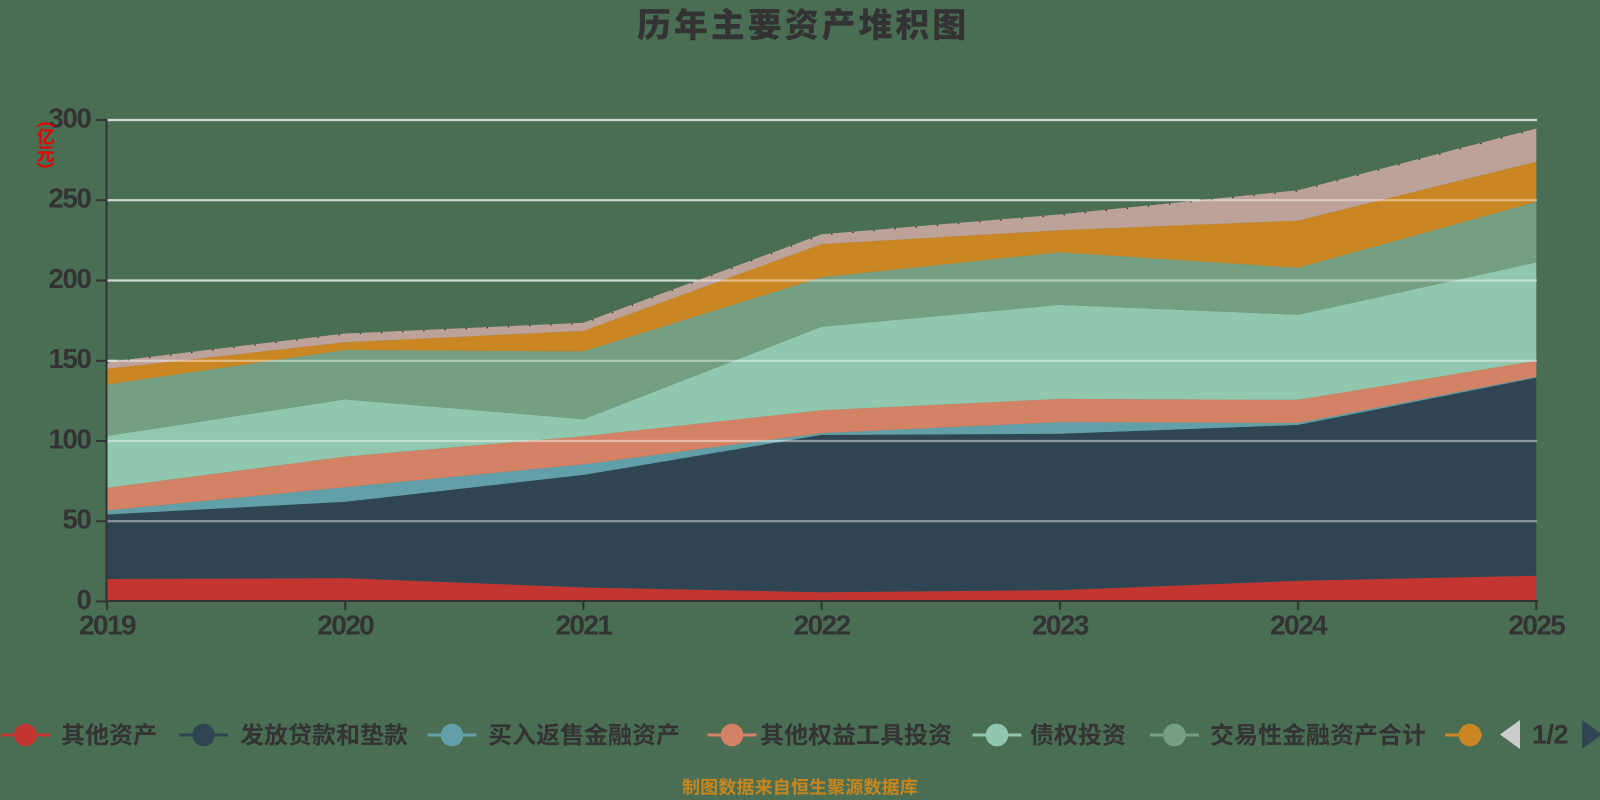  I want to click on svg-text: 2023, so click(1060, 625).